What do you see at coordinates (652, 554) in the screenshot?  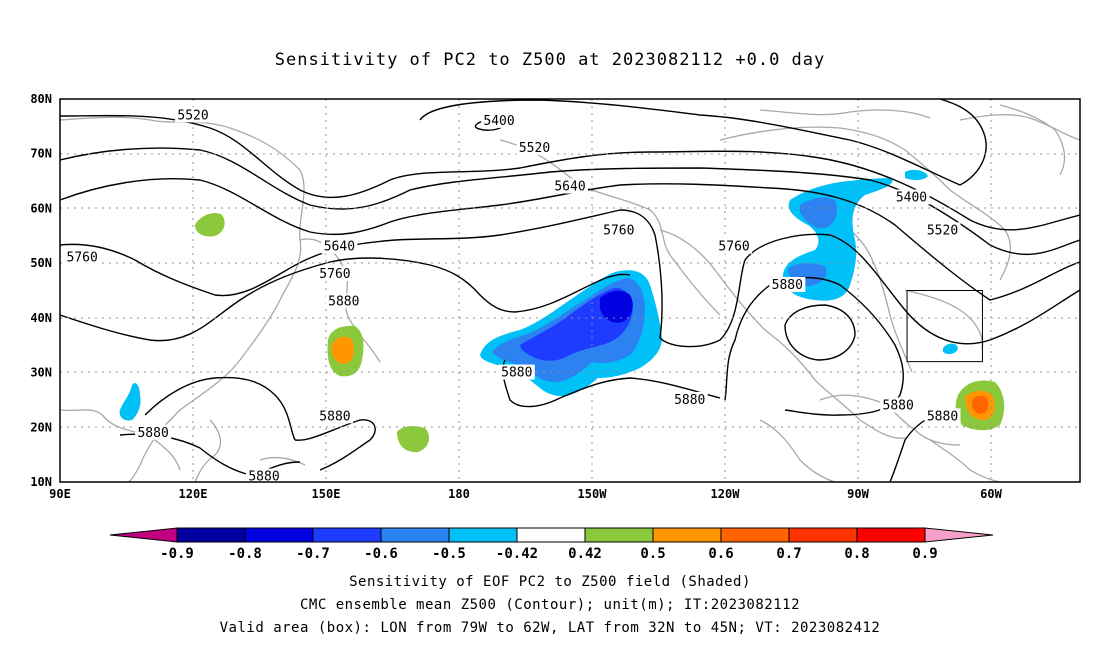 I see `colorbar-label: 0.5` at bounding box center [652, 554].